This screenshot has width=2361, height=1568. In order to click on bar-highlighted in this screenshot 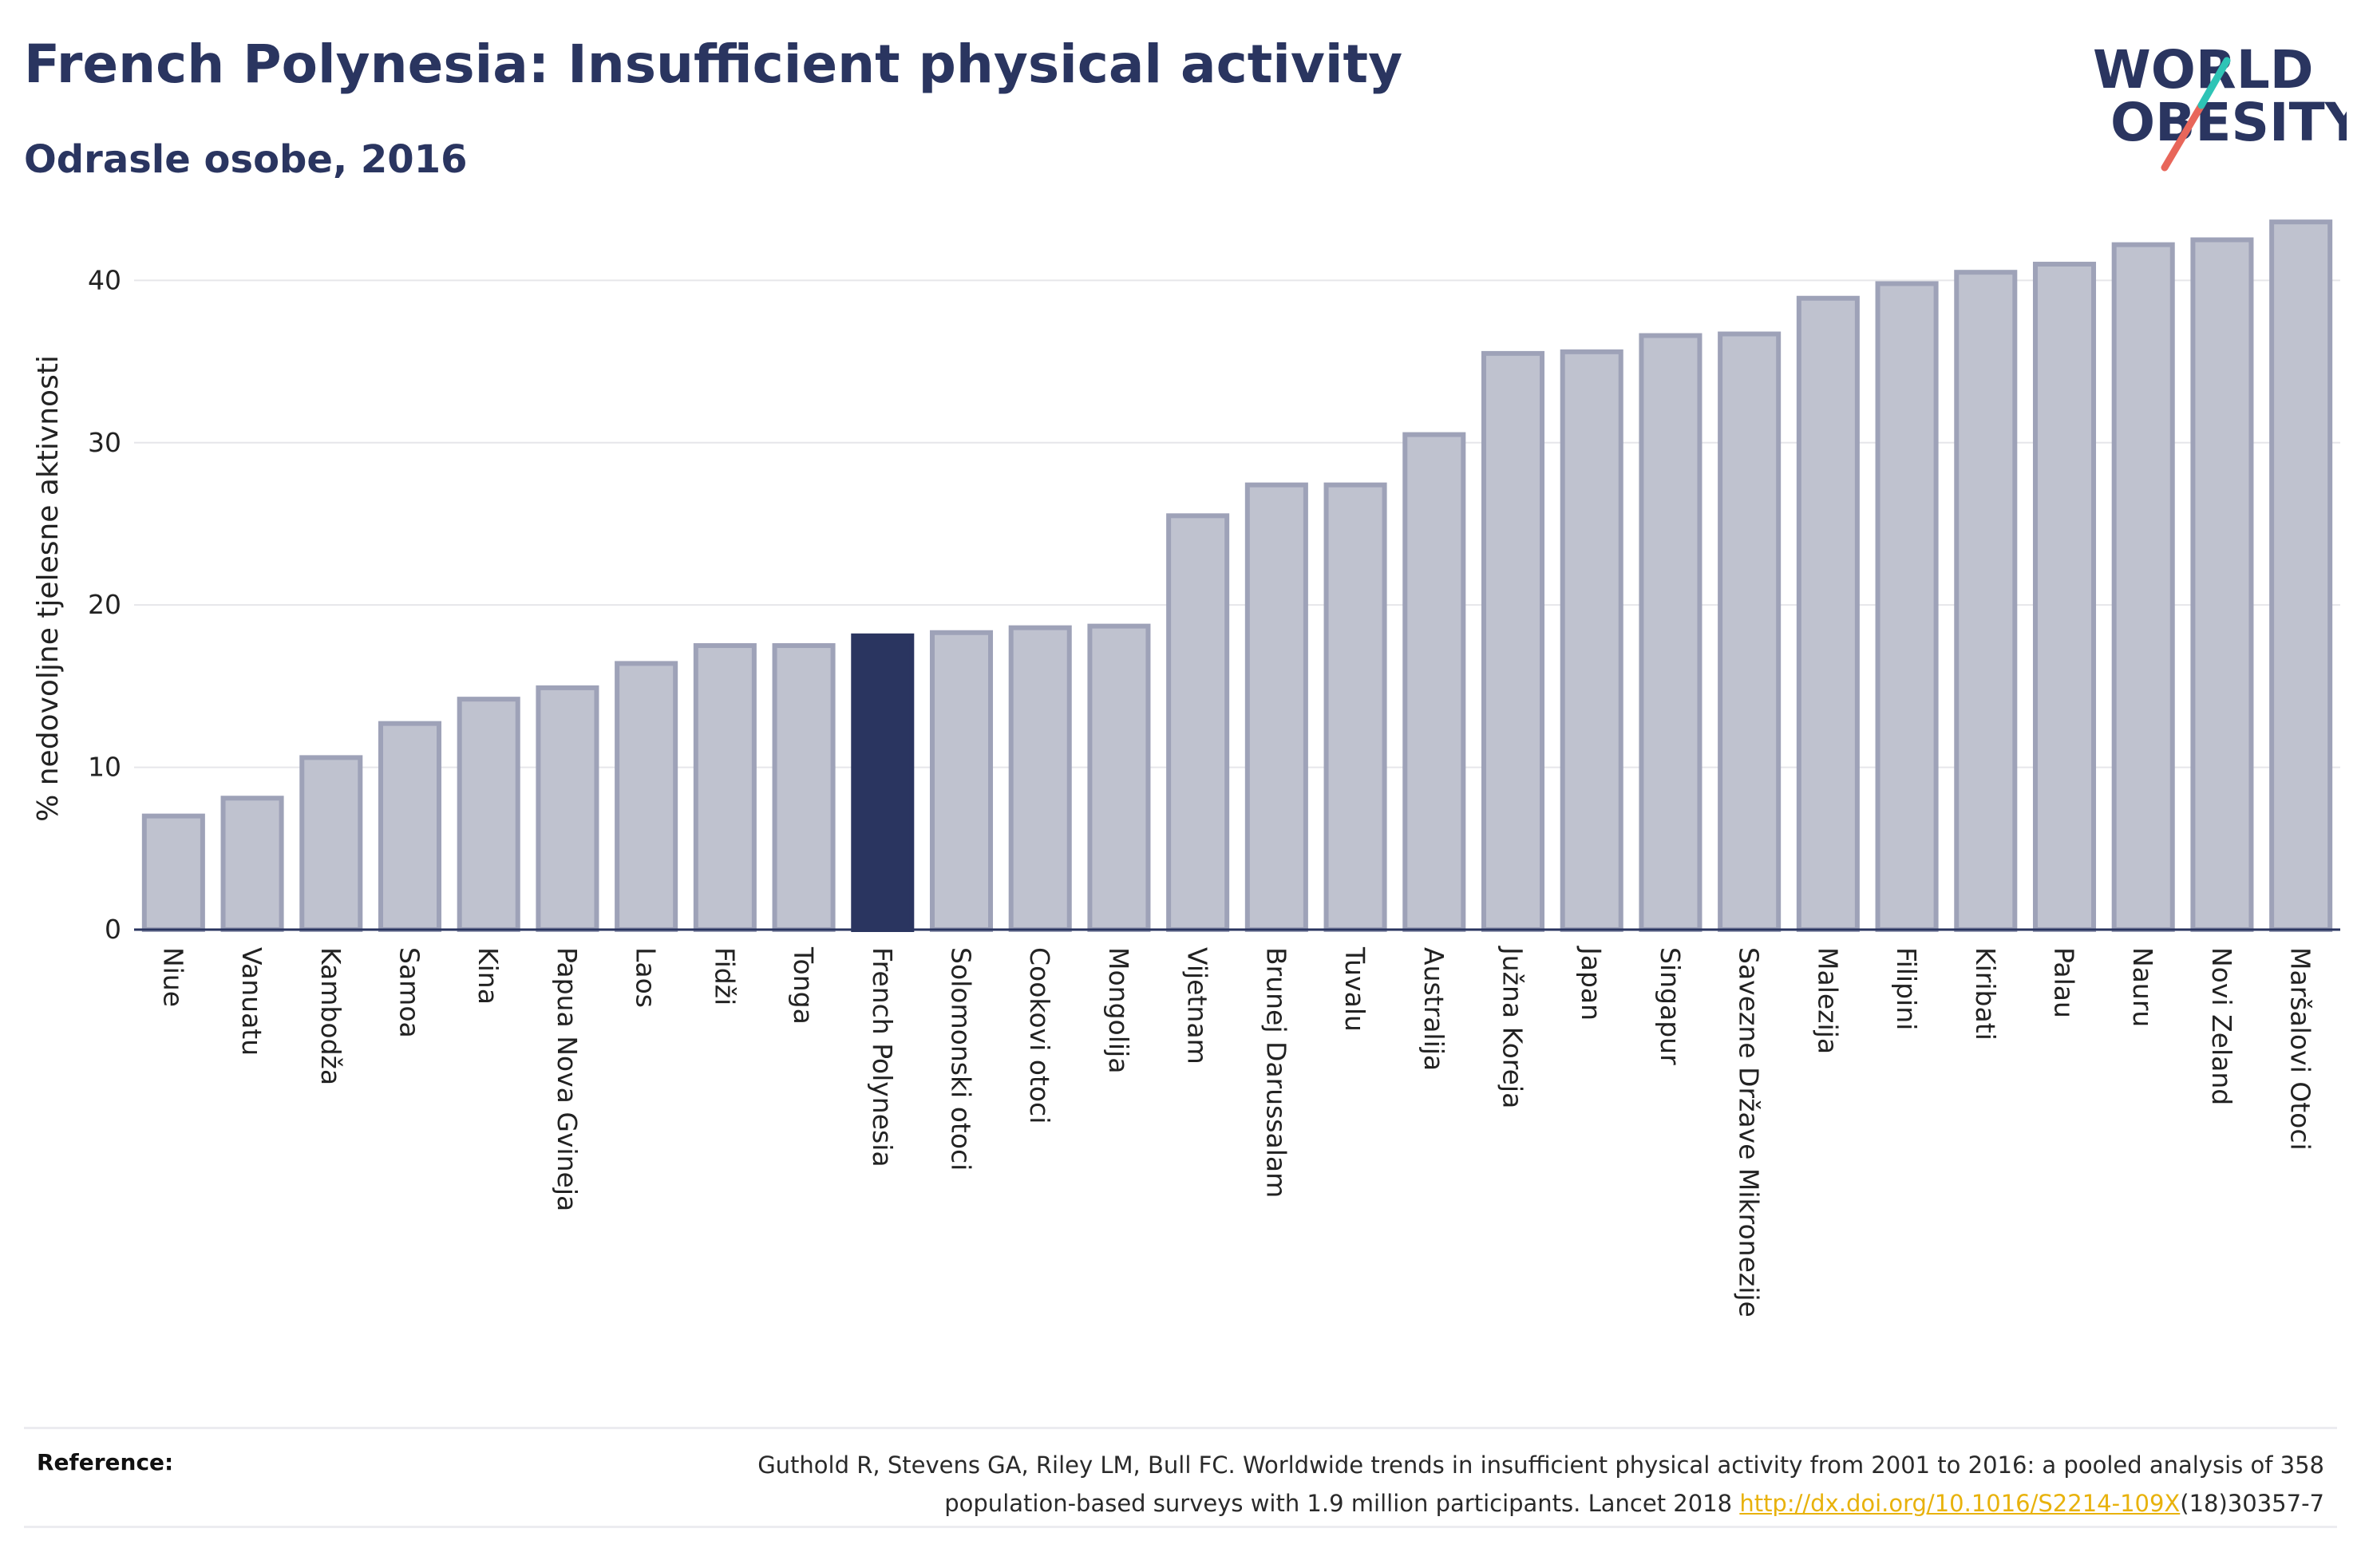, I will do `click(883, 782)`.